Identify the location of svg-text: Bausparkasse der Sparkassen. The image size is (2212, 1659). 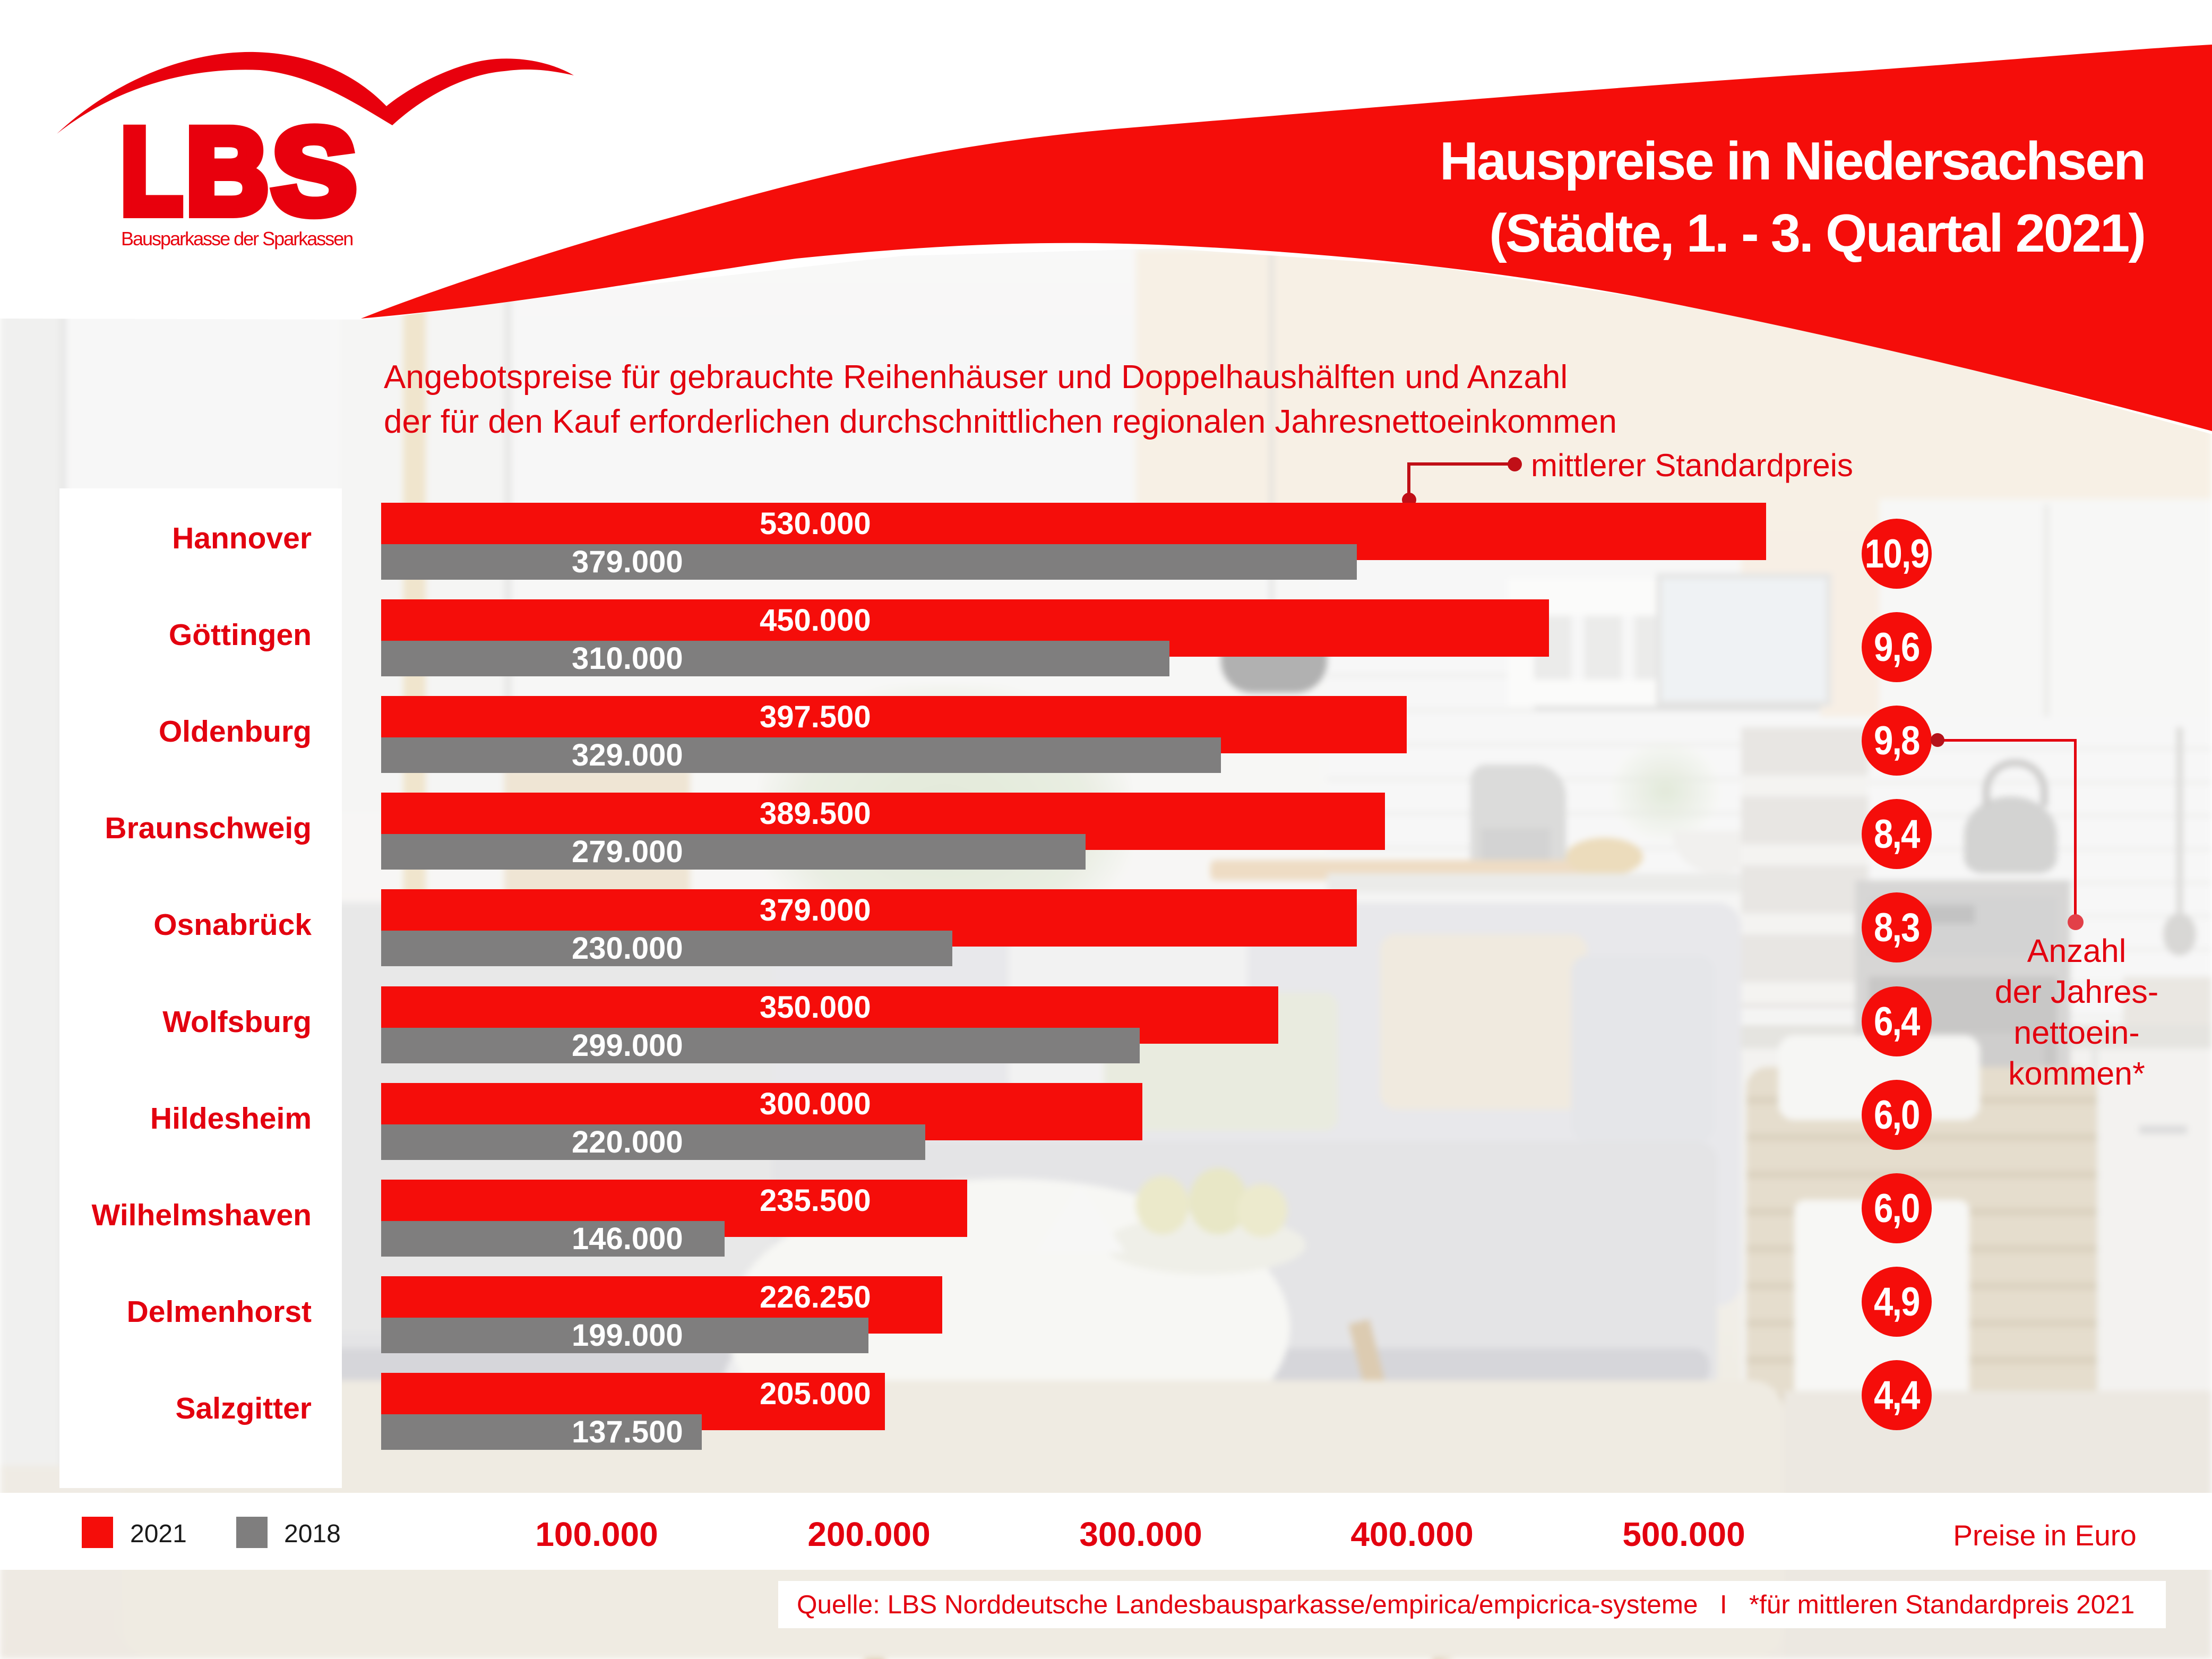
(237, 239).